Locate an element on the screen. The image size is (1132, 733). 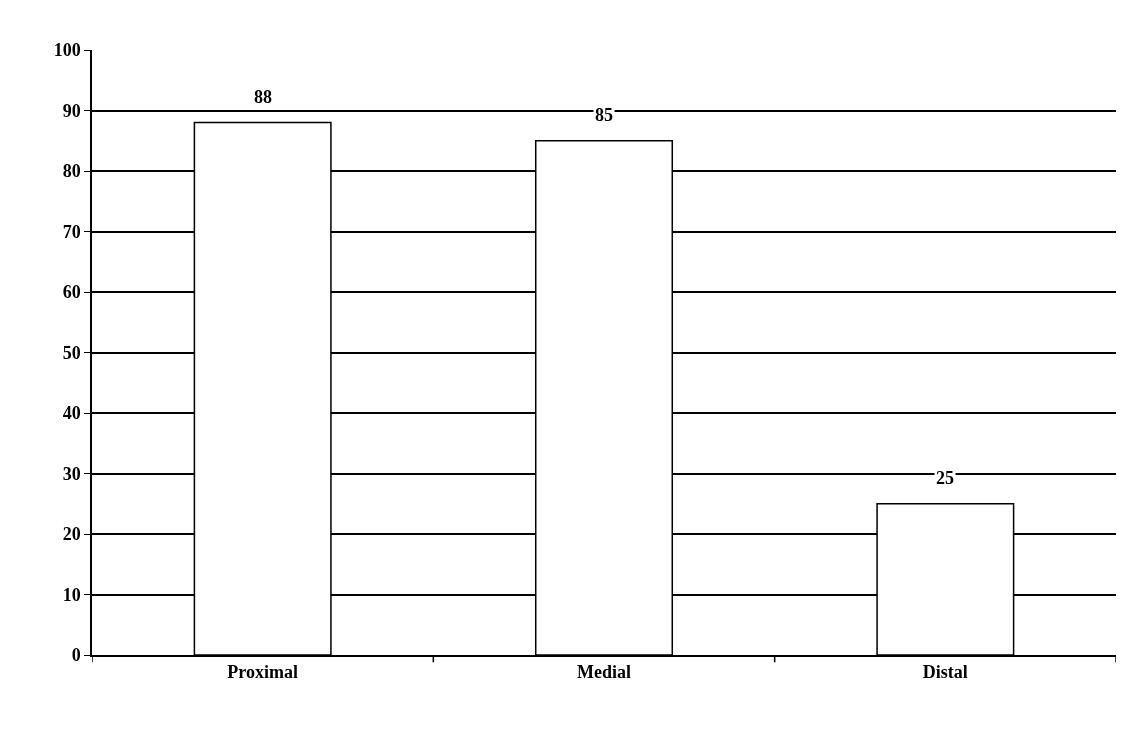
y-tick-label: 90 is located at coordinates (71, 110).